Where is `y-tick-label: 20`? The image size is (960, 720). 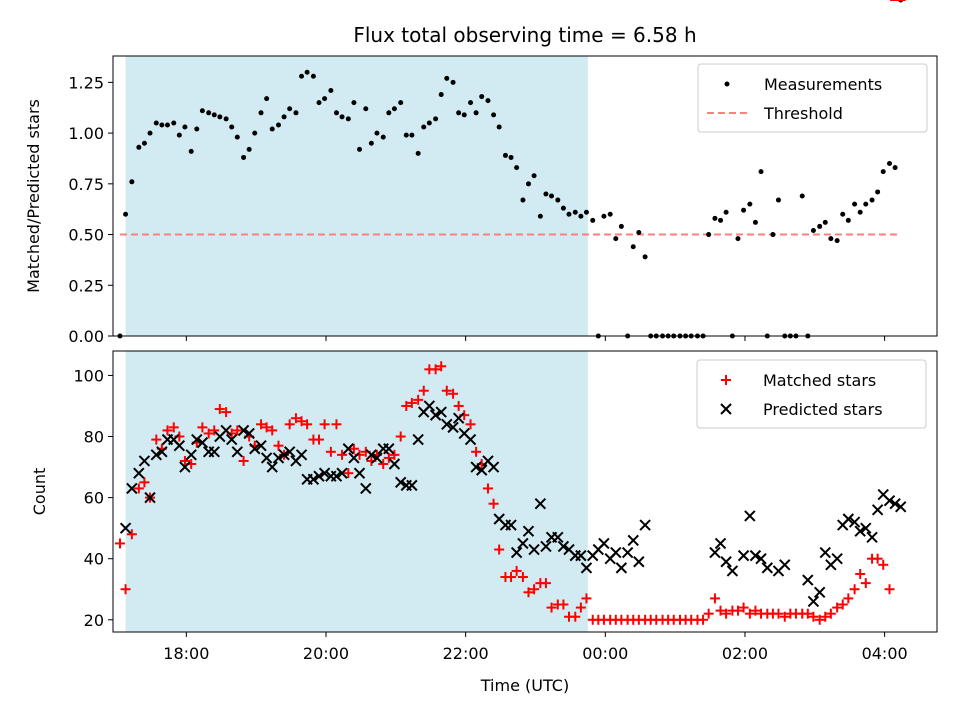 y-tick-label: 20 is located at coordinates (94, 620).